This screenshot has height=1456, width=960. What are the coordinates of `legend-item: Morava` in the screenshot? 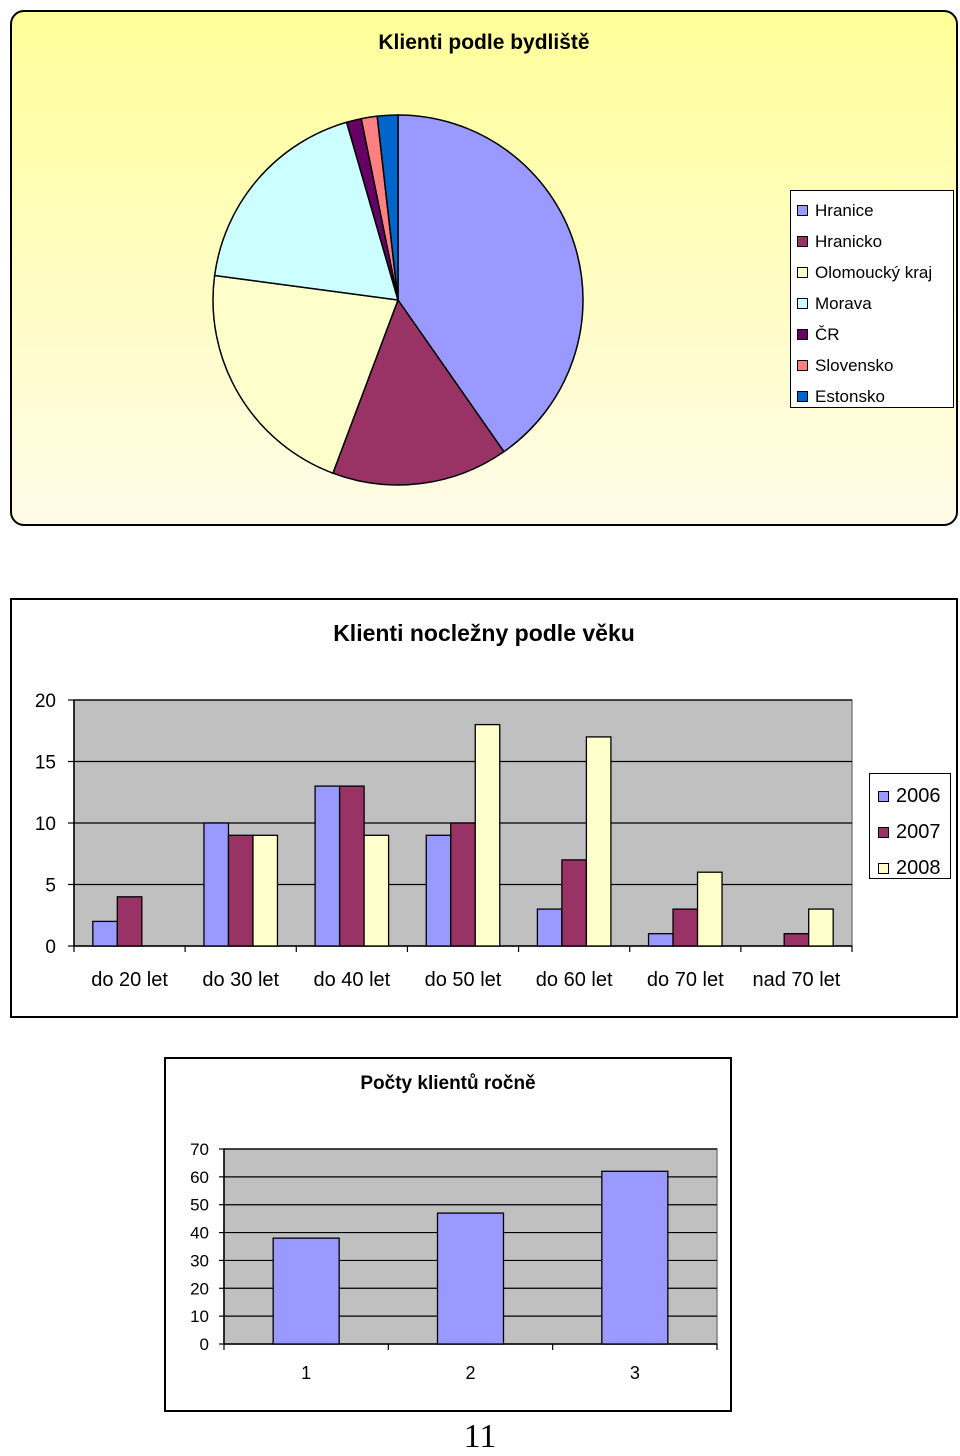 It's located at (875, 303).